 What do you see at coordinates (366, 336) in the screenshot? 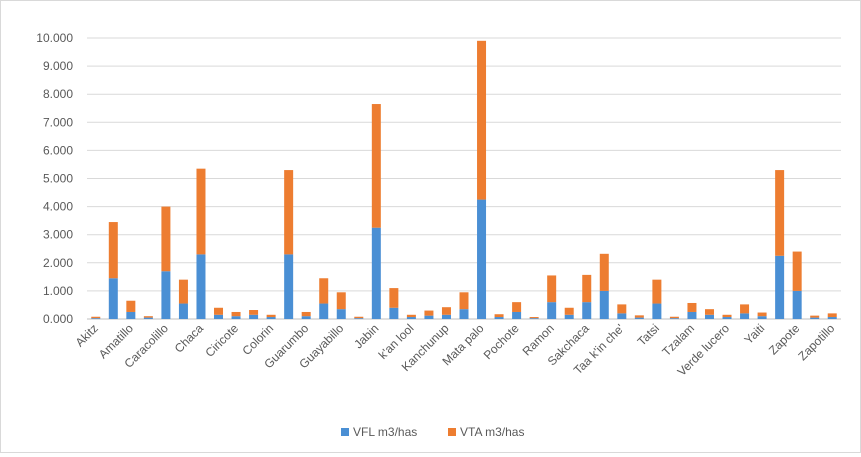
I see `x-tick-label: Jabin` at bounding box center [366, 336].